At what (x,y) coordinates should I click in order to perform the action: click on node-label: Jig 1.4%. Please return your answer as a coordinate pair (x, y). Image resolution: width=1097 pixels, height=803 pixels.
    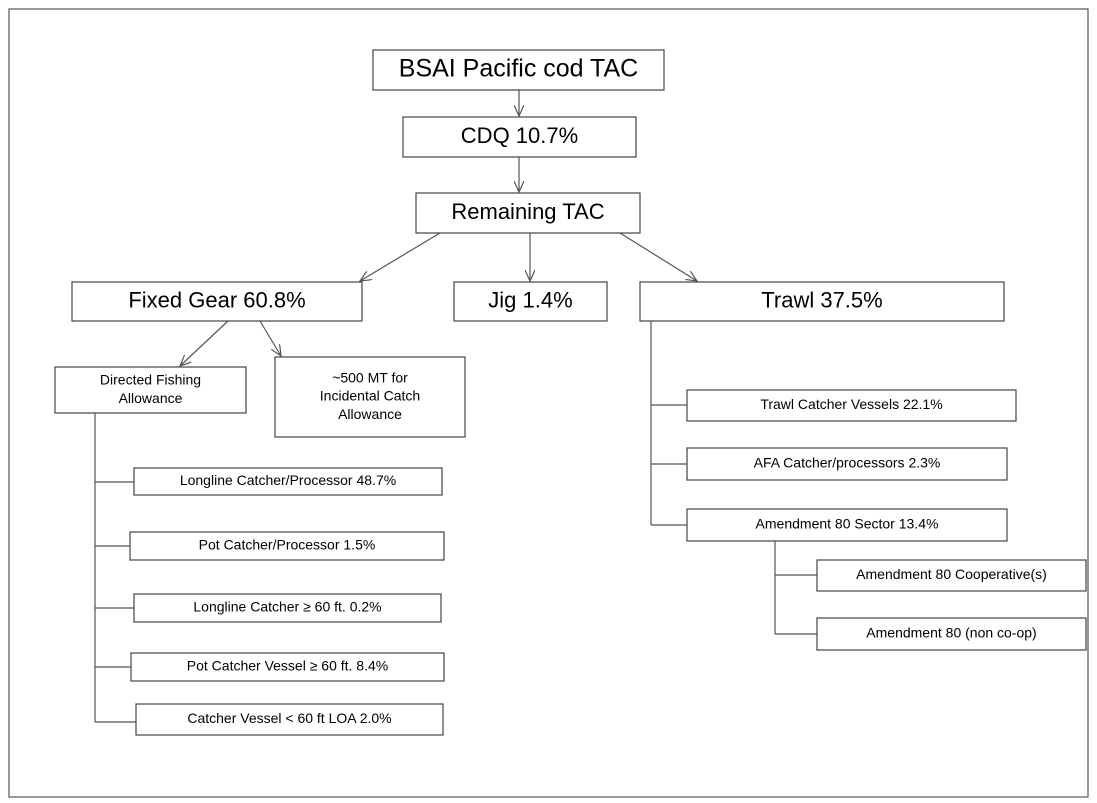
    Looking at the image, I should click on (530, 299).